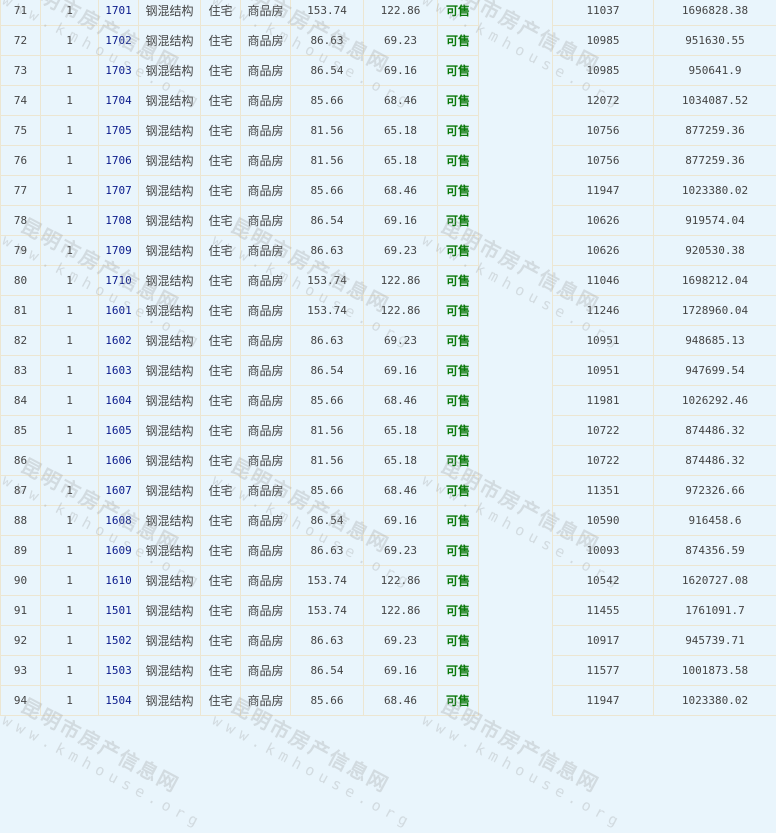  I want to click on room-number-link: 1501, so click(119, 611).